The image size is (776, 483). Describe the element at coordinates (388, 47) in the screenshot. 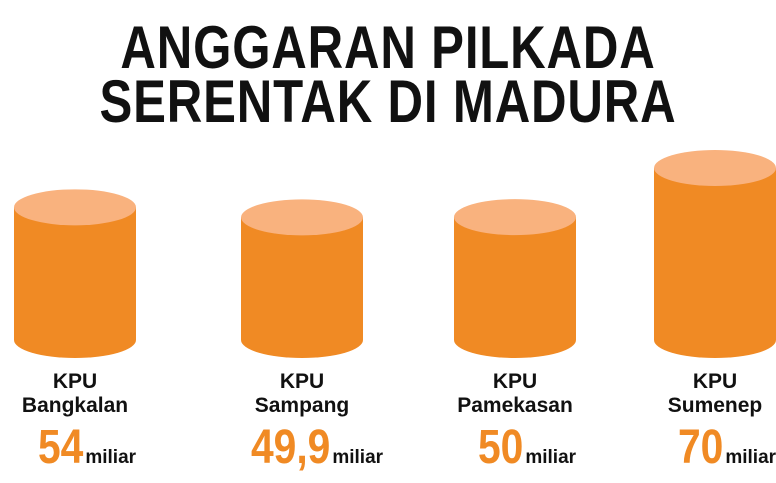

I see `title-line: ANGGARAN PILKADA` at that location.